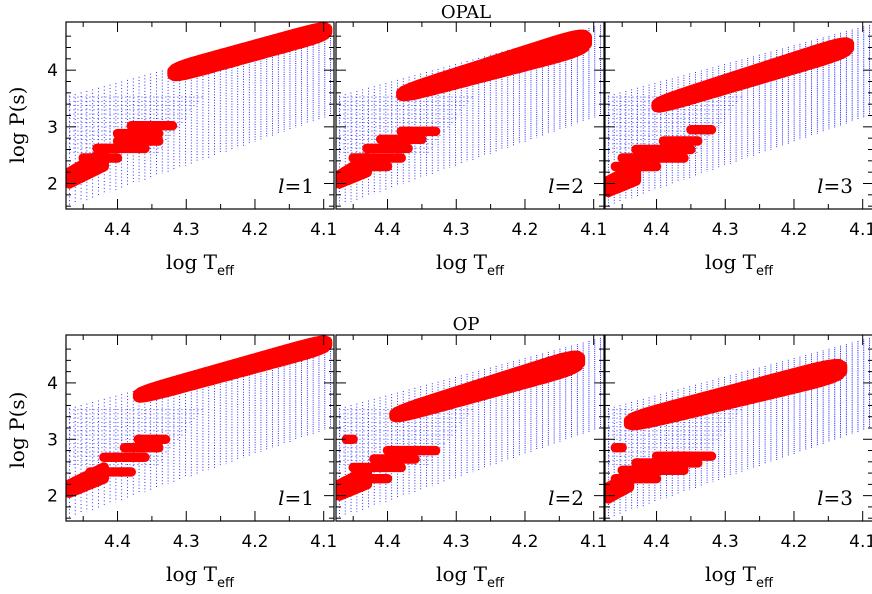  I want to click on ticks-op-l3, so click(738, 428).